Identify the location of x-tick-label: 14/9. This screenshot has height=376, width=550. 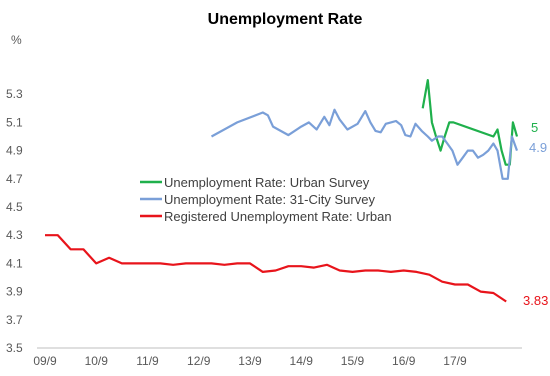
(302, 361).